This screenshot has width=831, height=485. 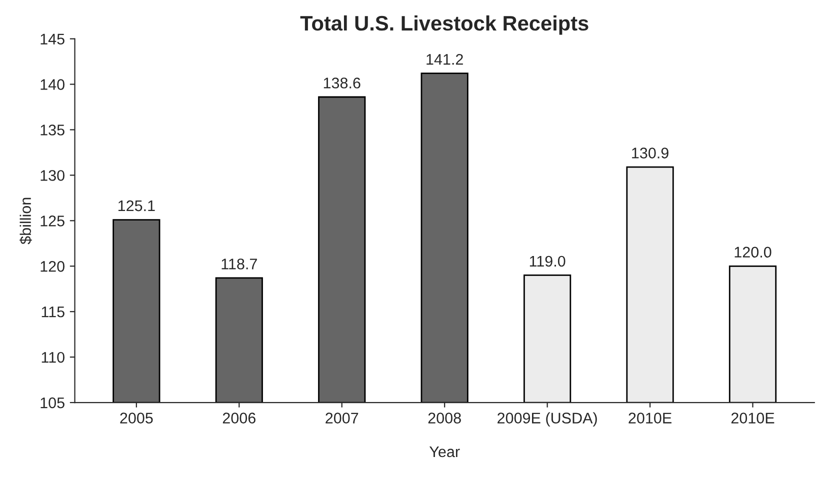 What do you see at coordinates (52, 84) in the screenshot?
I see `y-tick-label: 140` at bounding box center [52, 84].